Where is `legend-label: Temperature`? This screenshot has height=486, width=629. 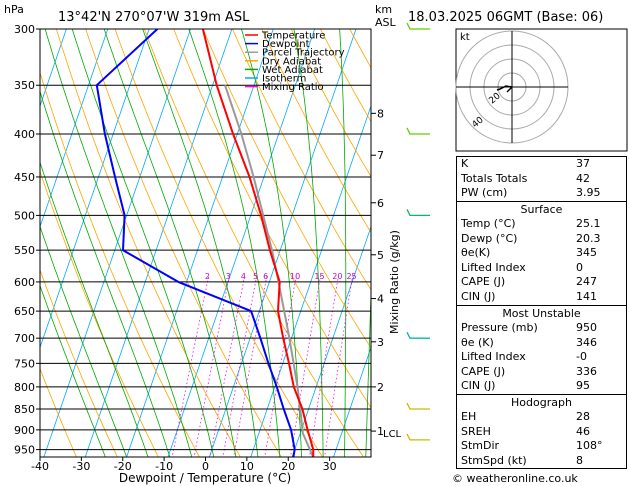 legend-label: Temperature is located at coordinates (293, 36).